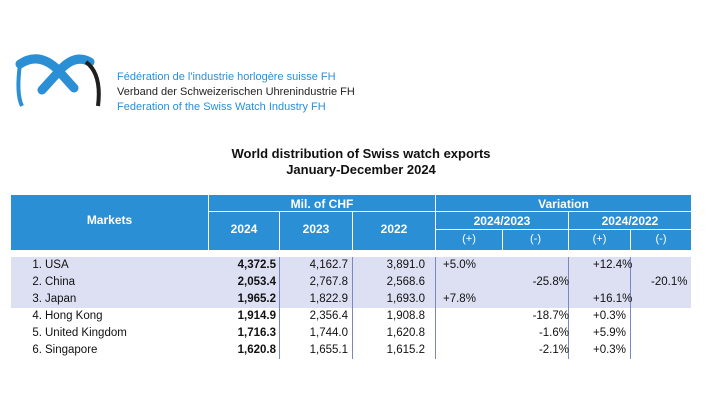 The width and height of the screenshot is (722, 400). I want to click on row-value-2022: 1,615.2, so click(405, 350).